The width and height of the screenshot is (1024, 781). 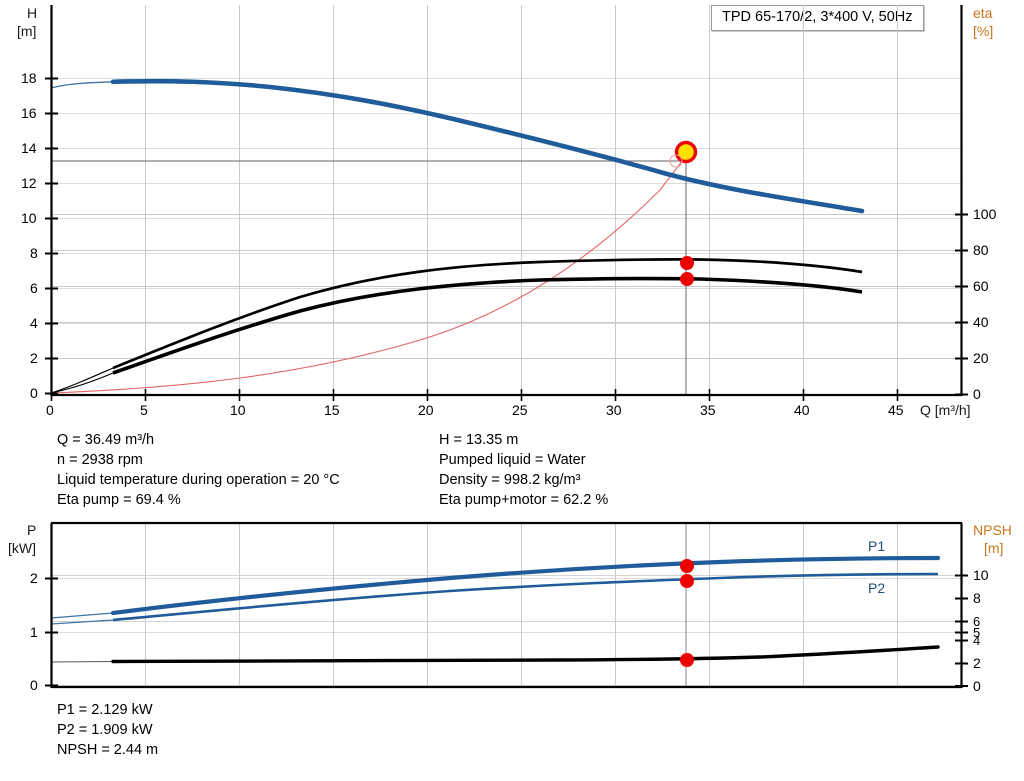 I want to click on bottom-grid-npsh, so click(x=506, y=630).